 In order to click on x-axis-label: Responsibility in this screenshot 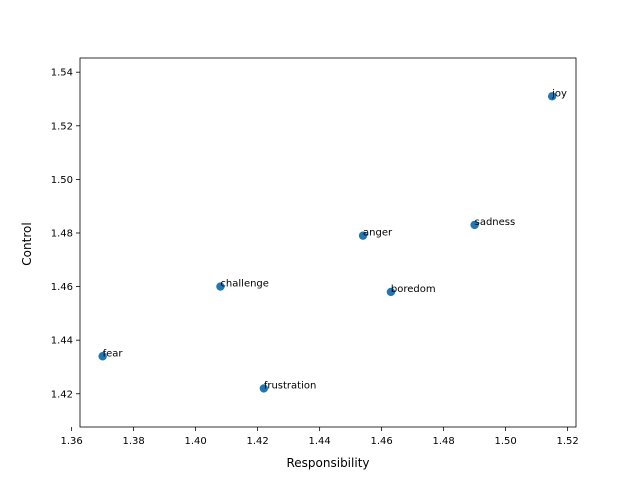, I will do `click(327, 463)`.